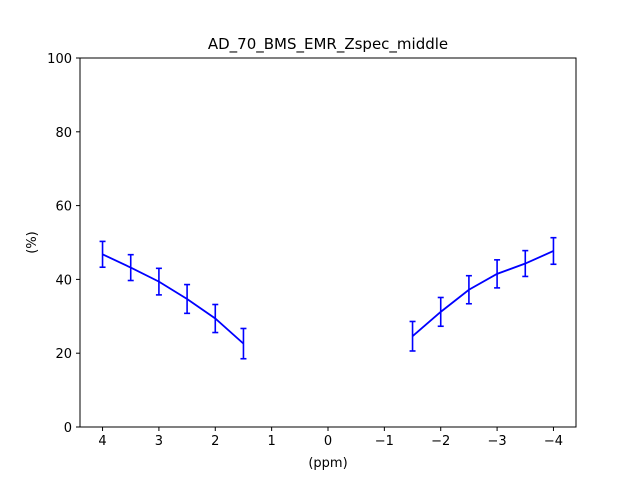 The width and height of the screenshot is (640, 480). I want to click on chart-title: AD_70_BMS_EMR_Zspec_middle, so click(328, 44).